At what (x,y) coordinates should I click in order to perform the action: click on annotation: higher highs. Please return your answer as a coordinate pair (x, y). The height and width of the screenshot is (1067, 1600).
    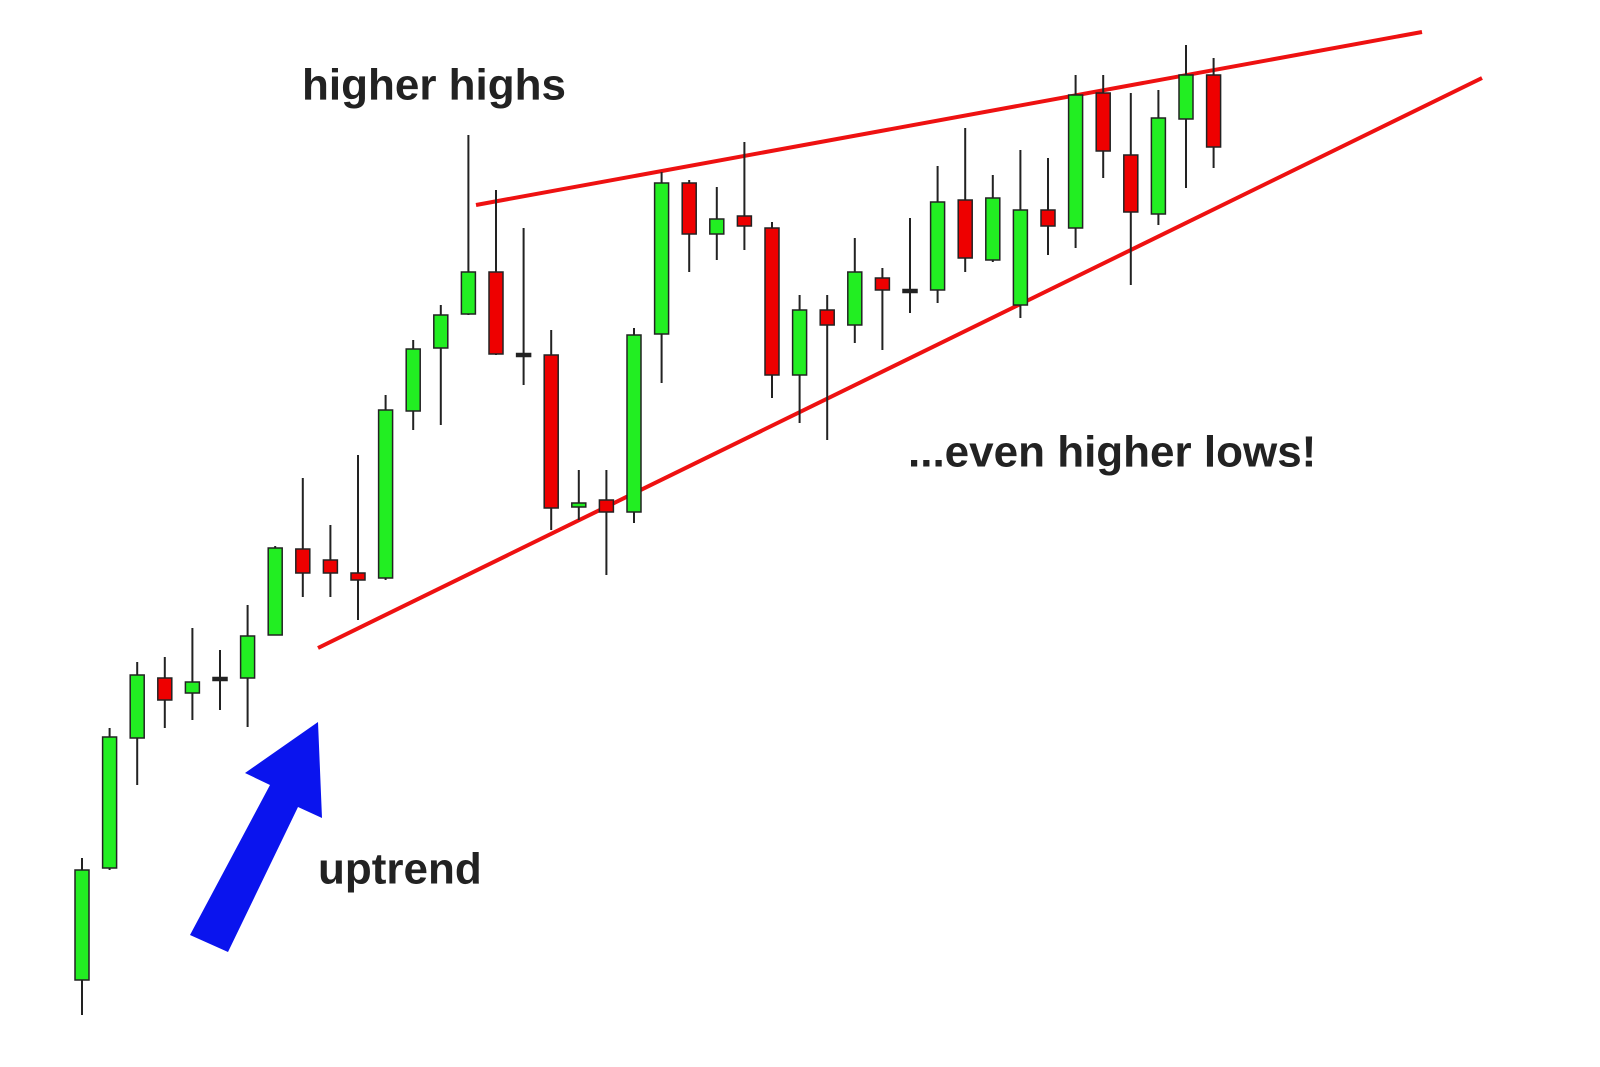
    Looking at the image, I should click on (434, 85).